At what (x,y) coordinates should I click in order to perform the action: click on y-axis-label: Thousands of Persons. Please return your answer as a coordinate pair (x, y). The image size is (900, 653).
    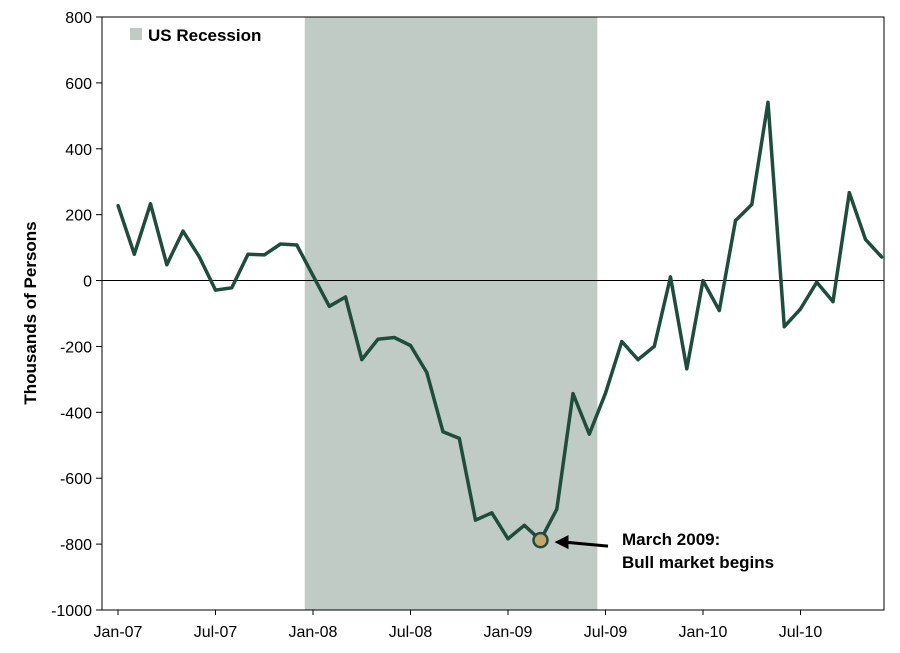
    Looking at the image, I should click on (30, 312).